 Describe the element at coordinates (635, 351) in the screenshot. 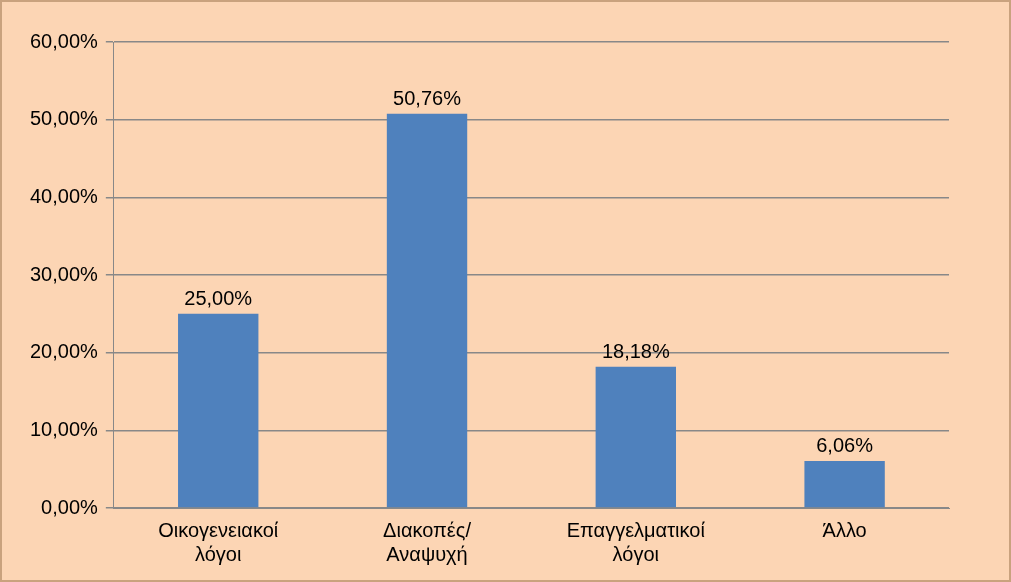

I see `data-label: 18,18%` at that location.